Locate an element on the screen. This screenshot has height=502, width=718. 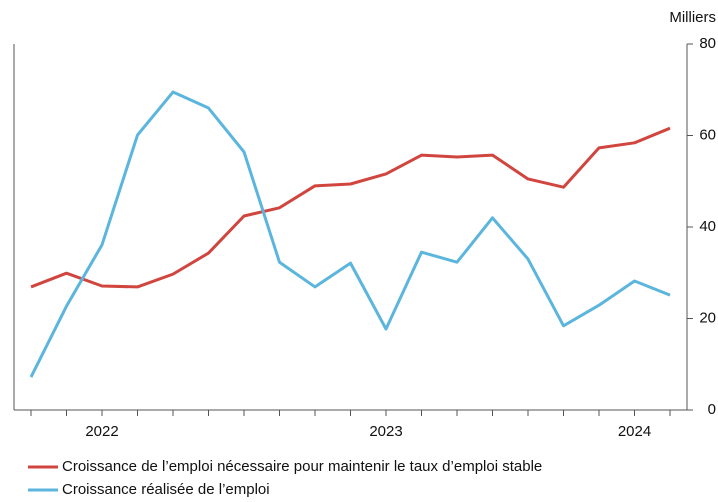
x-tick-label: 2024 is located at coordinates (634, 431).